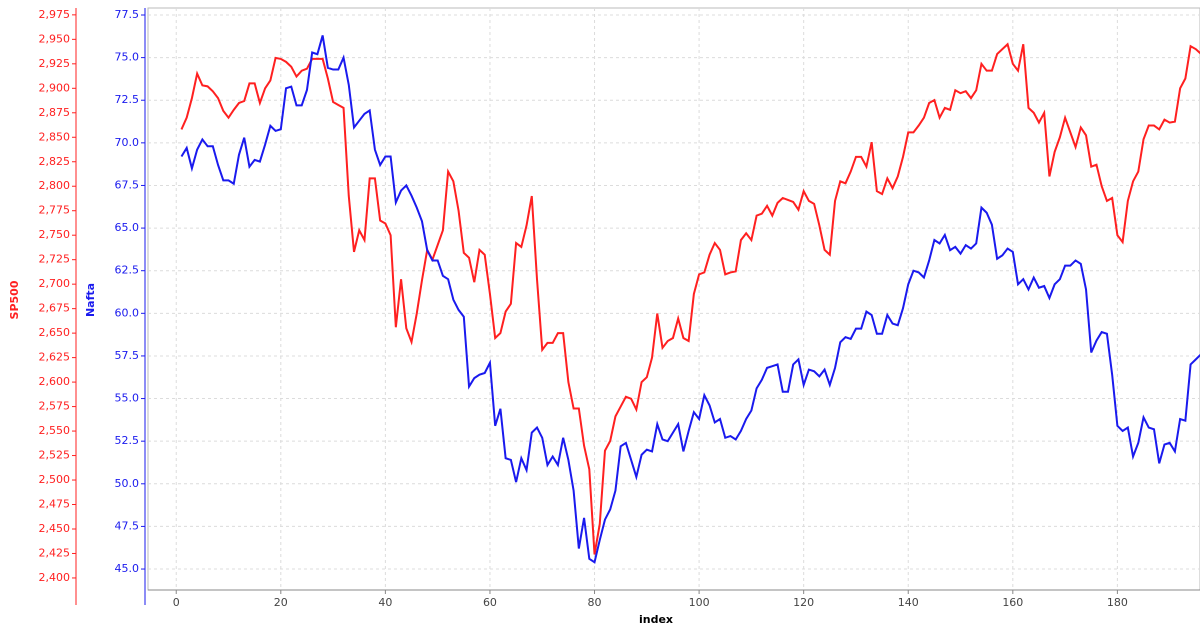  I want to click on y-tick-label: 2,475, so click(55, 504).